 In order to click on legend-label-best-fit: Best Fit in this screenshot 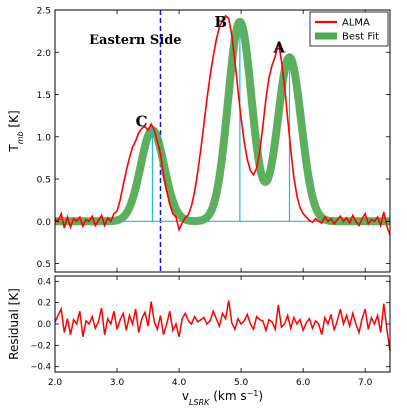, I will do `click(360, 37)`.